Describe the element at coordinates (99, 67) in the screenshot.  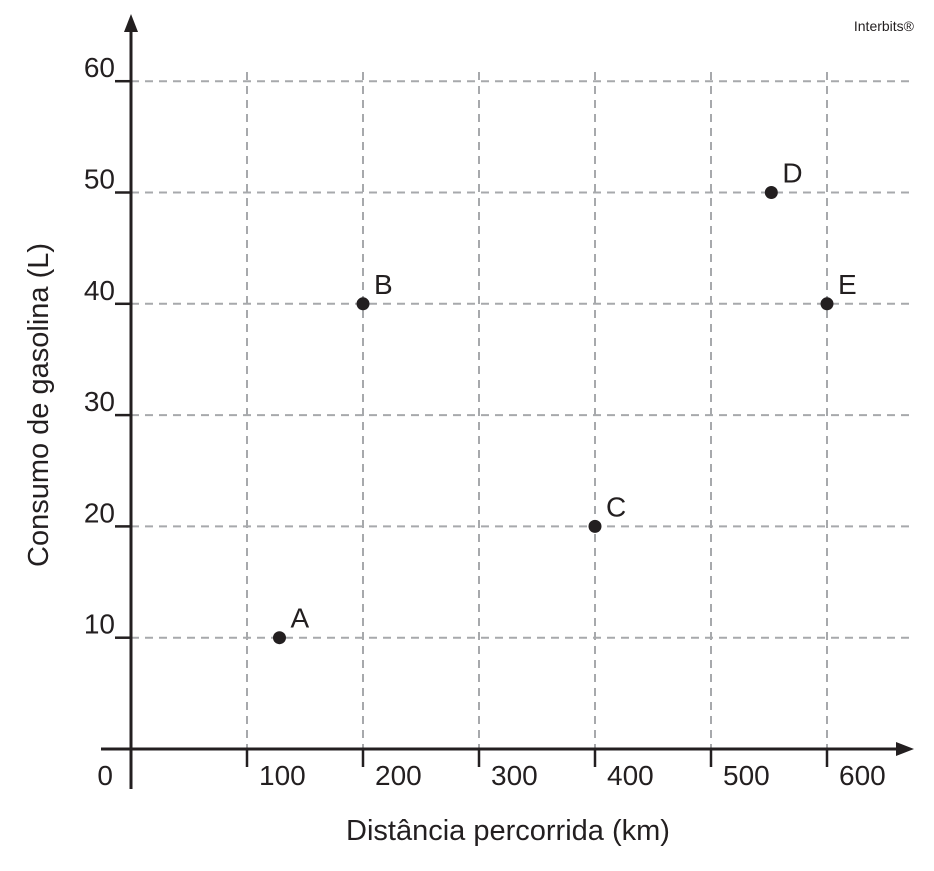
I see `y-tick-label: 60` at that location.